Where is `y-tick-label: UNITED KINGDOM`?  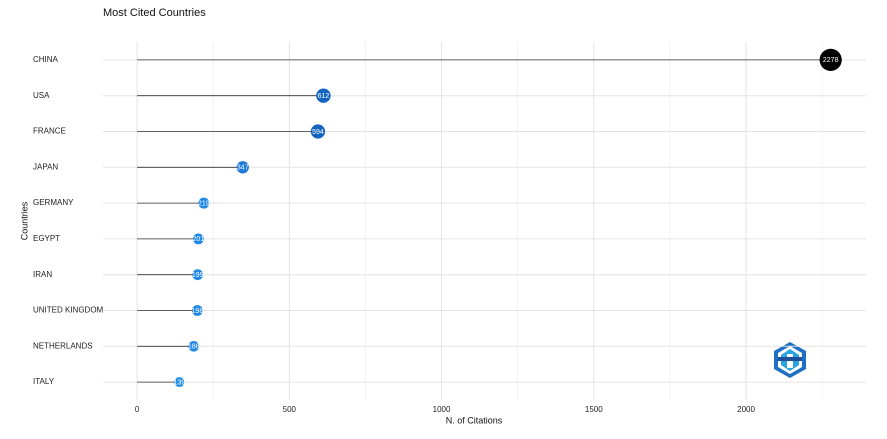 y-tick-label: UNITED KINGDOM is located at coordinates (68, 310).